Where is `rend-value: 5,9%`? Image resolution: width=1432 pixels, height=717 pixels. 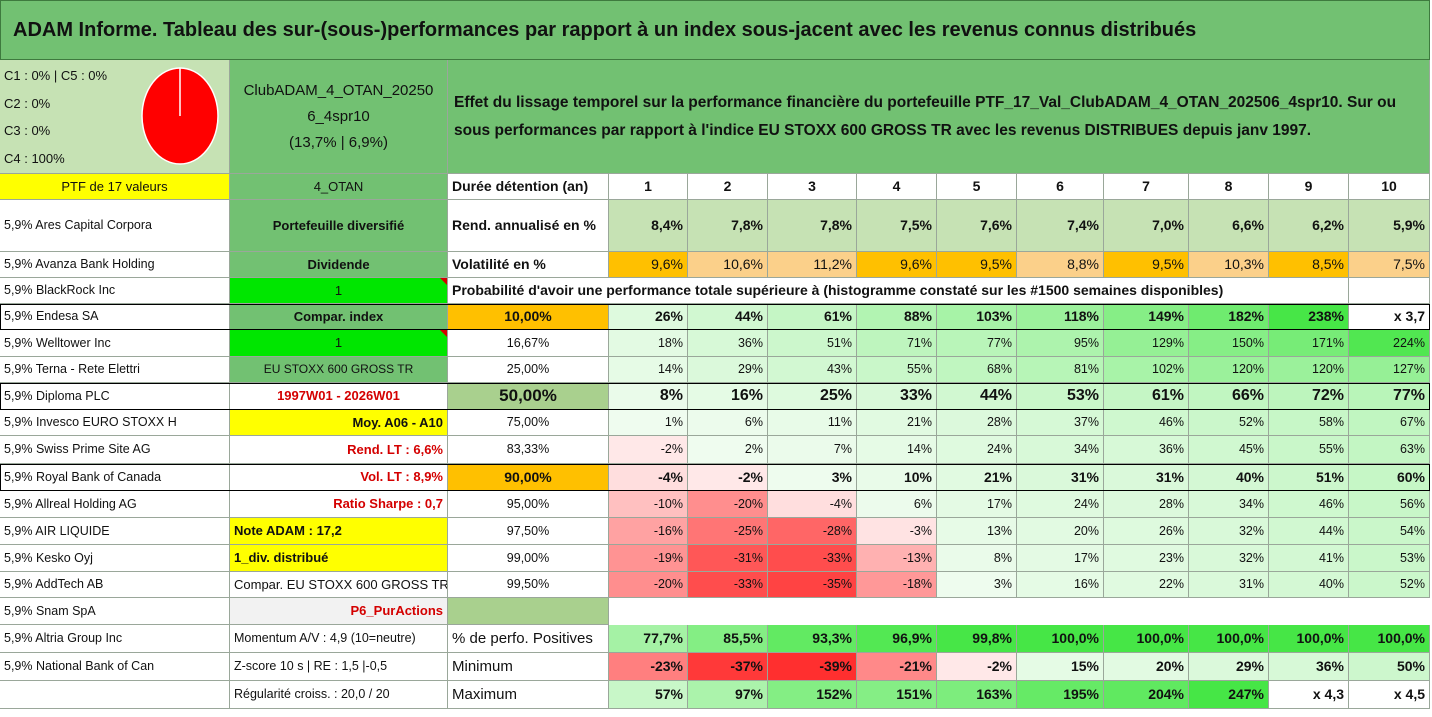 rend-value: 5,9% is located at coordinates (1389, 226).